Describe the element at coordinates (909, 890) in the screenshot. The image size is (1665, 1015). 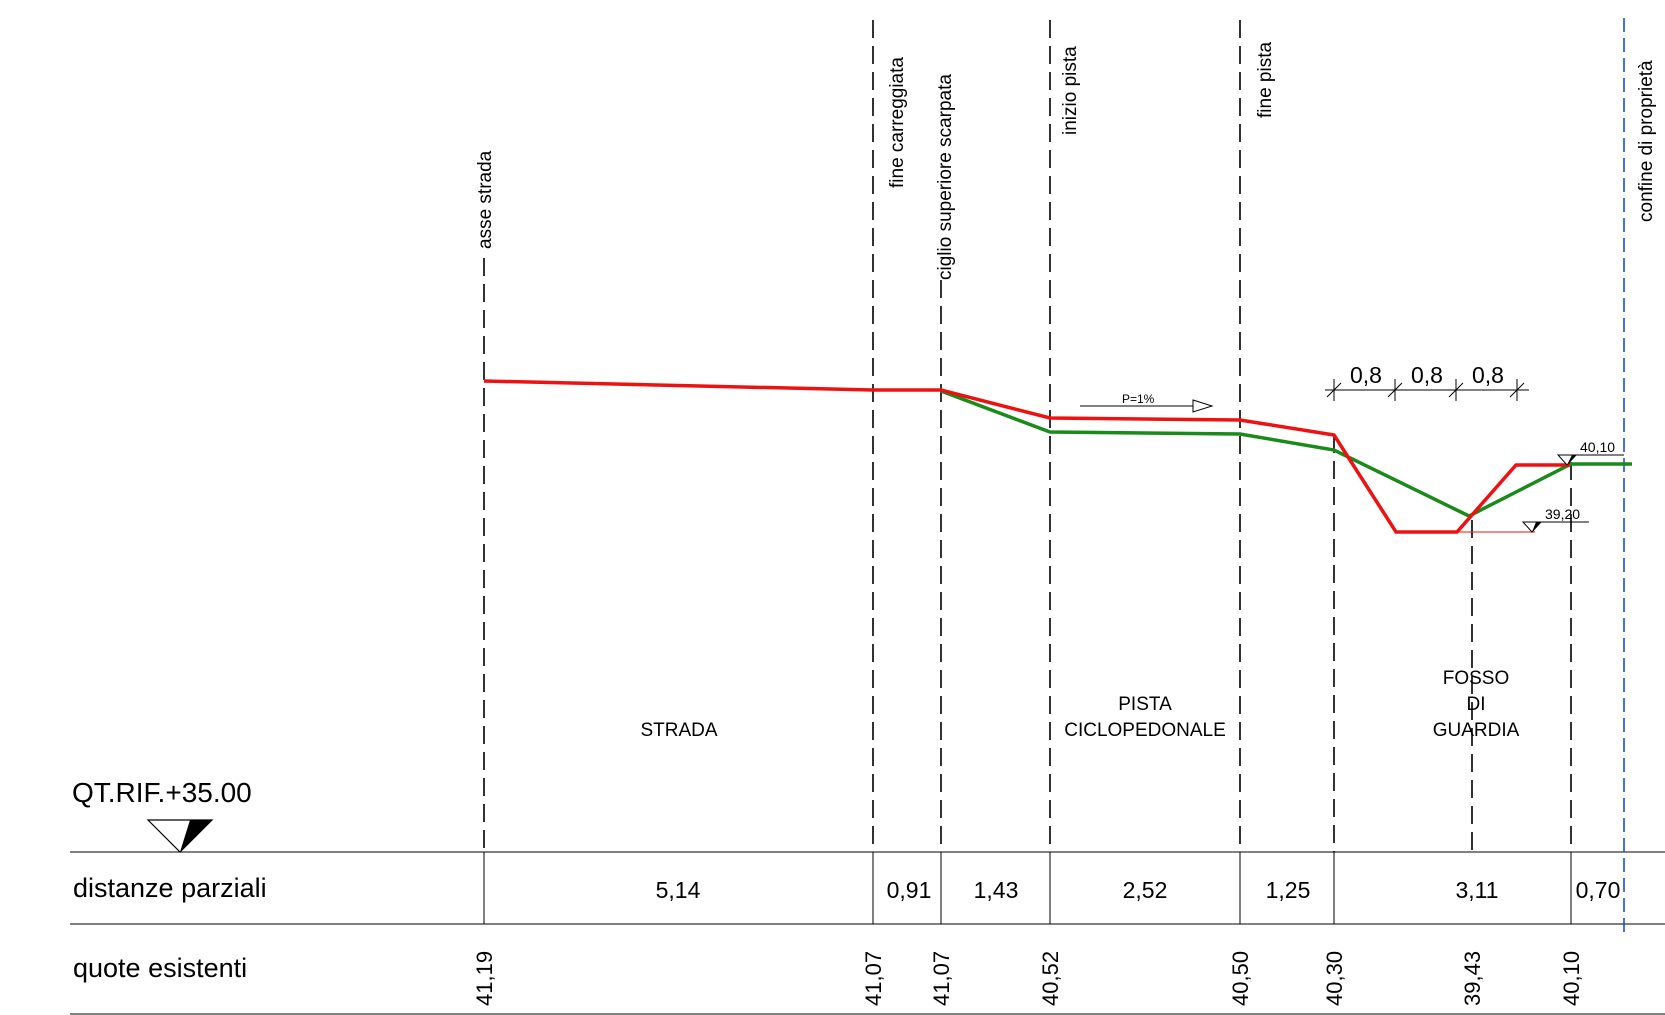
I see `partial-distance-2: 0,91` at that location.